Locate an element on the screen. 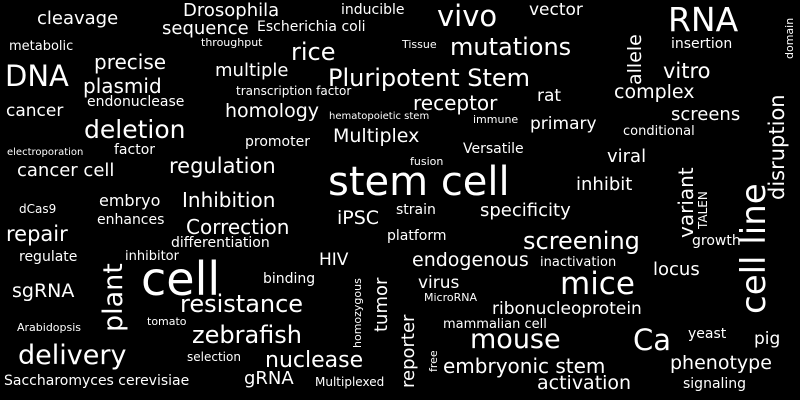 The image size is (800, 400). cloud-word: HIV is located at coordinates (334, 260).